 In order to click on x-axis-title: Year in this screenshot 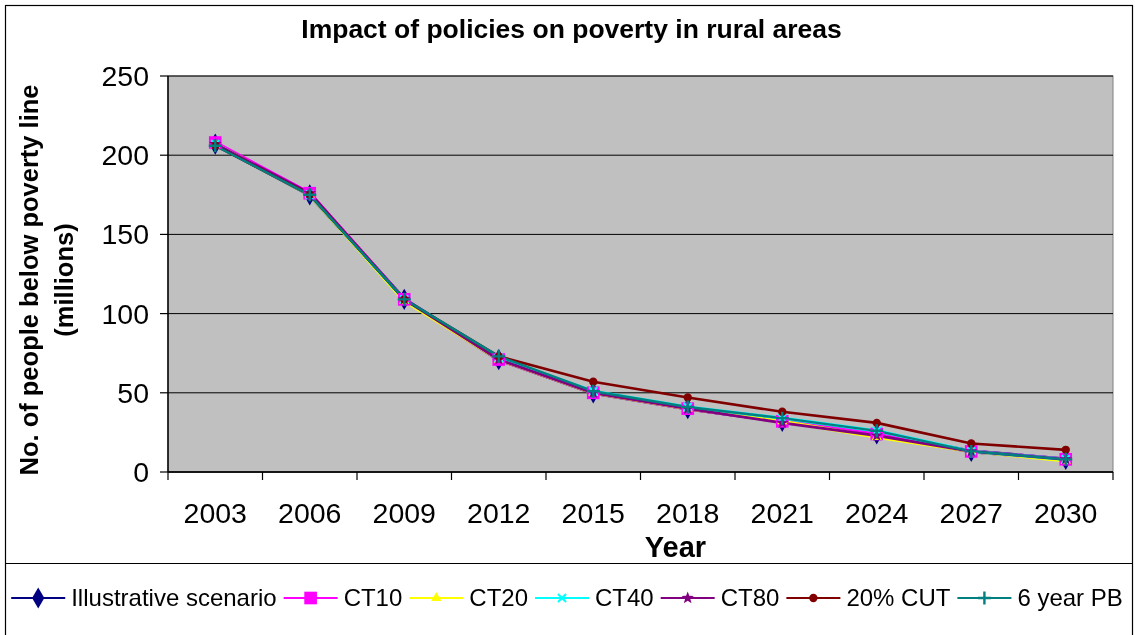, I will do `click(675, 547)`.